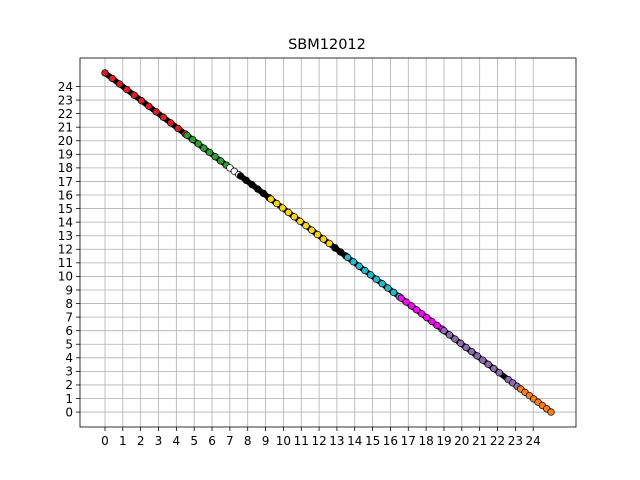 This screenshot has height=480, width=640. What do you see at coordinates (65, 209) in the screenshot?
I see `y-tick-label: 15` at bounding box center [65, 209].